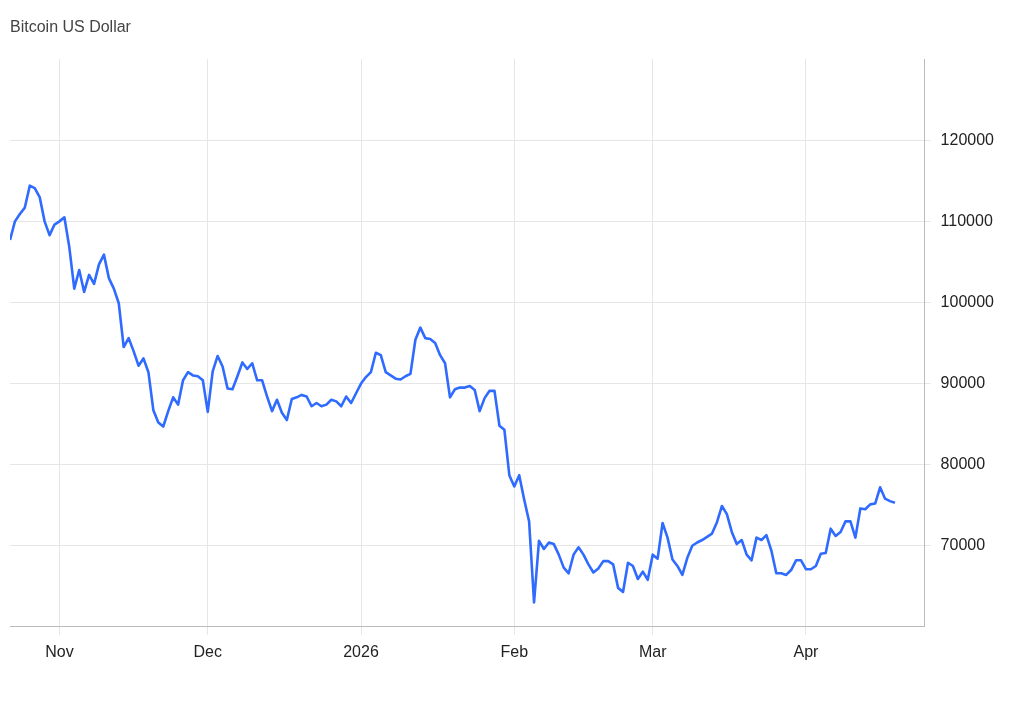 The height and width of the screenshot is (710, 1024). Describe the element at coordinates (361, 651) in the screenshot. I see `x-tick-label: 2026` at that location.